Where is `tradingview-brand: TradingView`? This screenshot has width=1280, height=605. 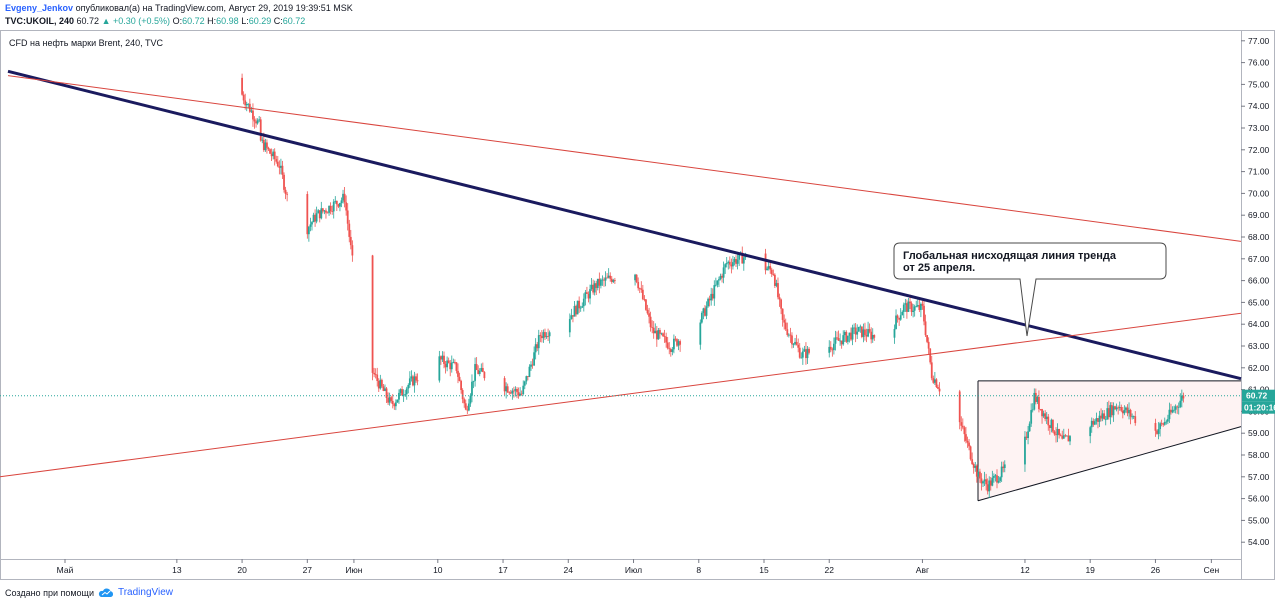 tradingview-brand: TradingView is located at coordinates (145, 592).